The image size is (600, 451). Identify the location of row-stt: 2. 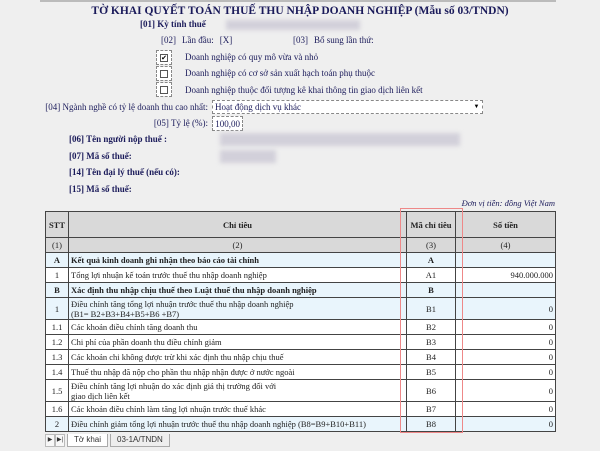
(57, 424).